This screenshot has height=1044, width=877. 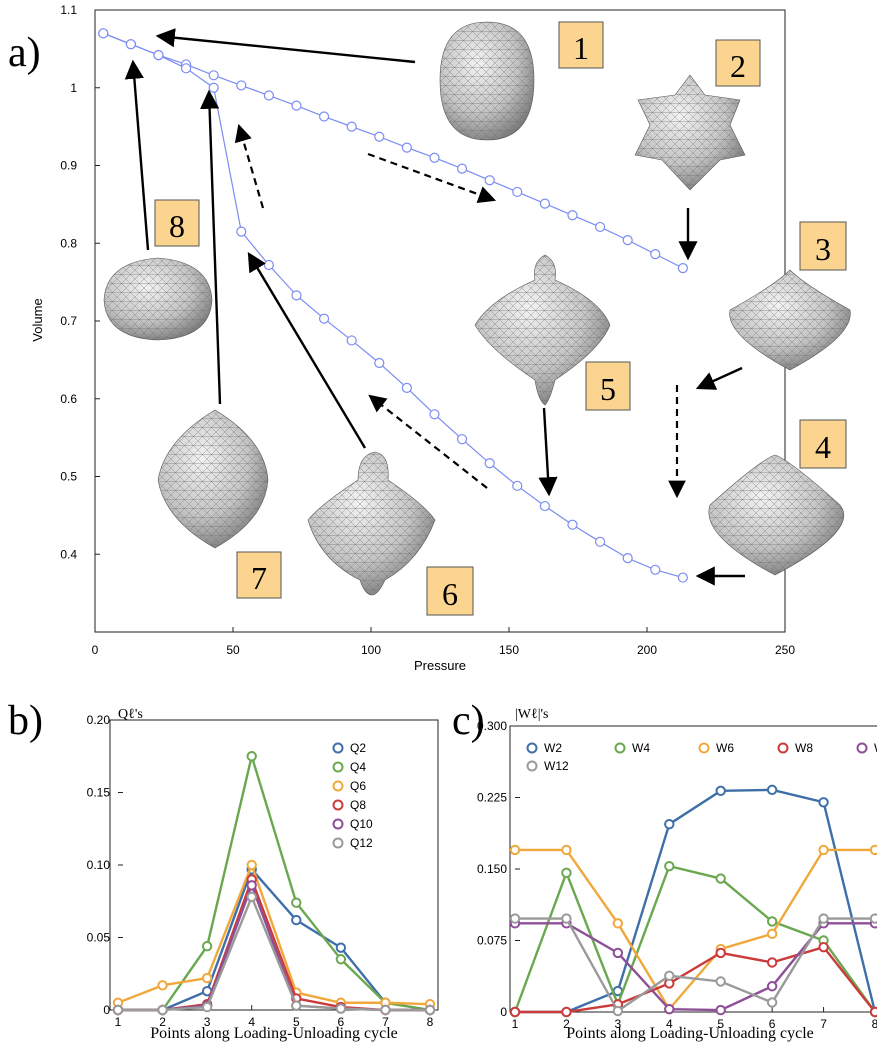 I want to click on c-legend-label-W6: W6, so click(x=725, y=748).